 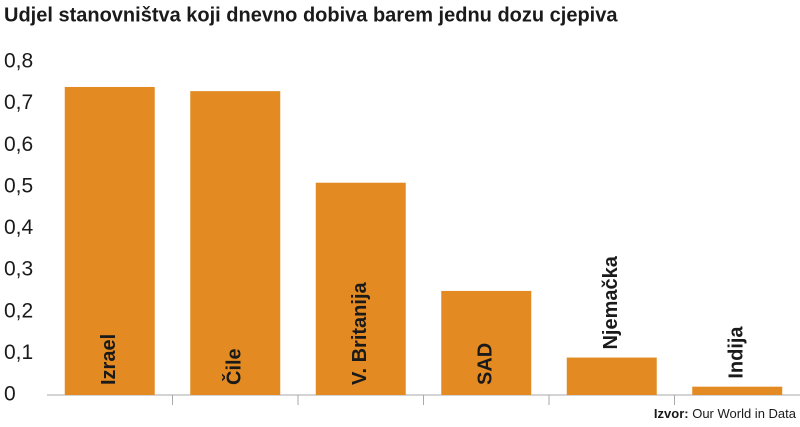 I want to click on category-label: V. Britanija, so click(x=360, y=333).